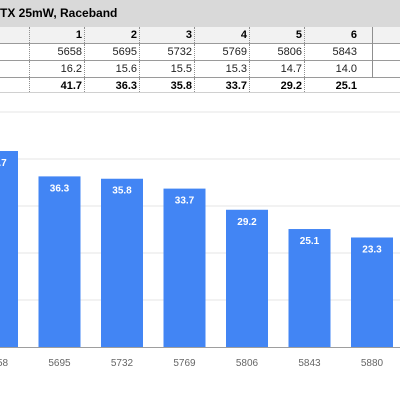  Describe the element at coordinates (331, 69) in the screenshot. I see `row-a-cell-6: 14.0` at that location.